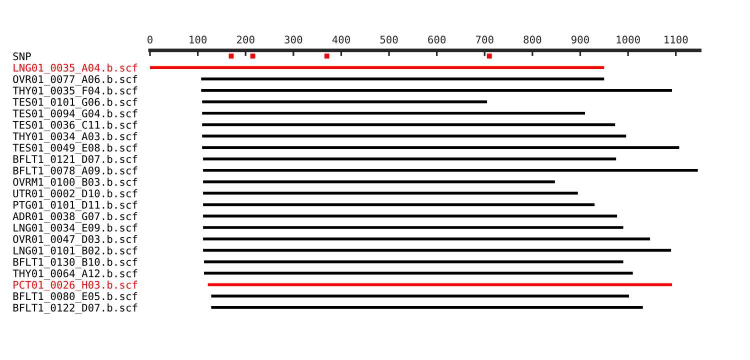 The image size is (750, 360). What do you see at coordinates (198, 40) in the screenshot?
I see `x-tick-label: 100` at bounding box center [198, 40].